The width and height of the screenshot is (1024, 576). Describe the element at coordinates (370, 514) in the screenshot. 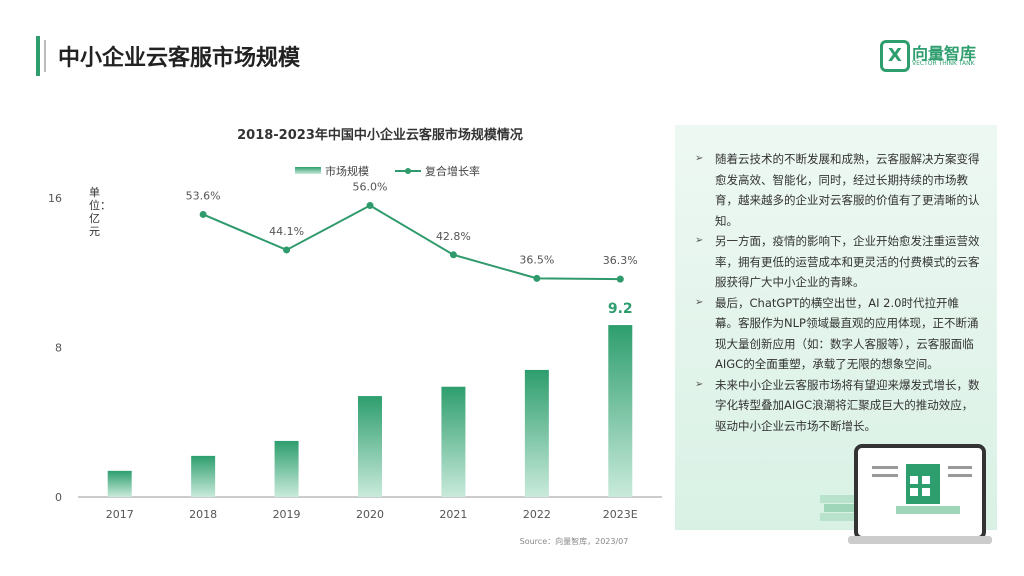

I see `x-tick-label: 2020` at that location.